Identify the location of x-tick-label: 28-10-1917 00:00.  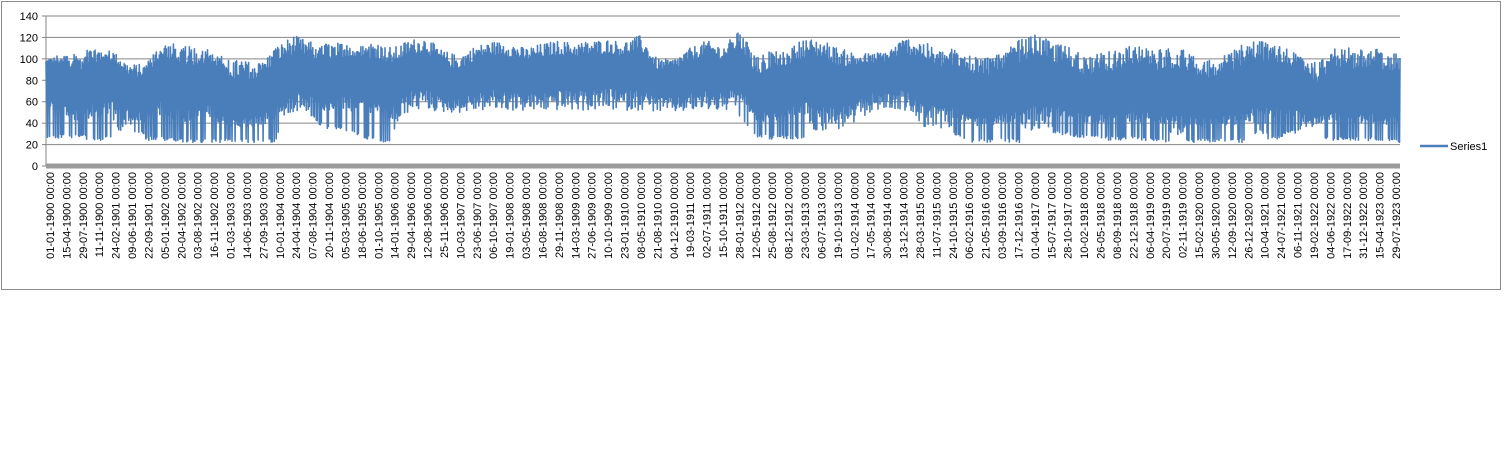
(1069, 215).